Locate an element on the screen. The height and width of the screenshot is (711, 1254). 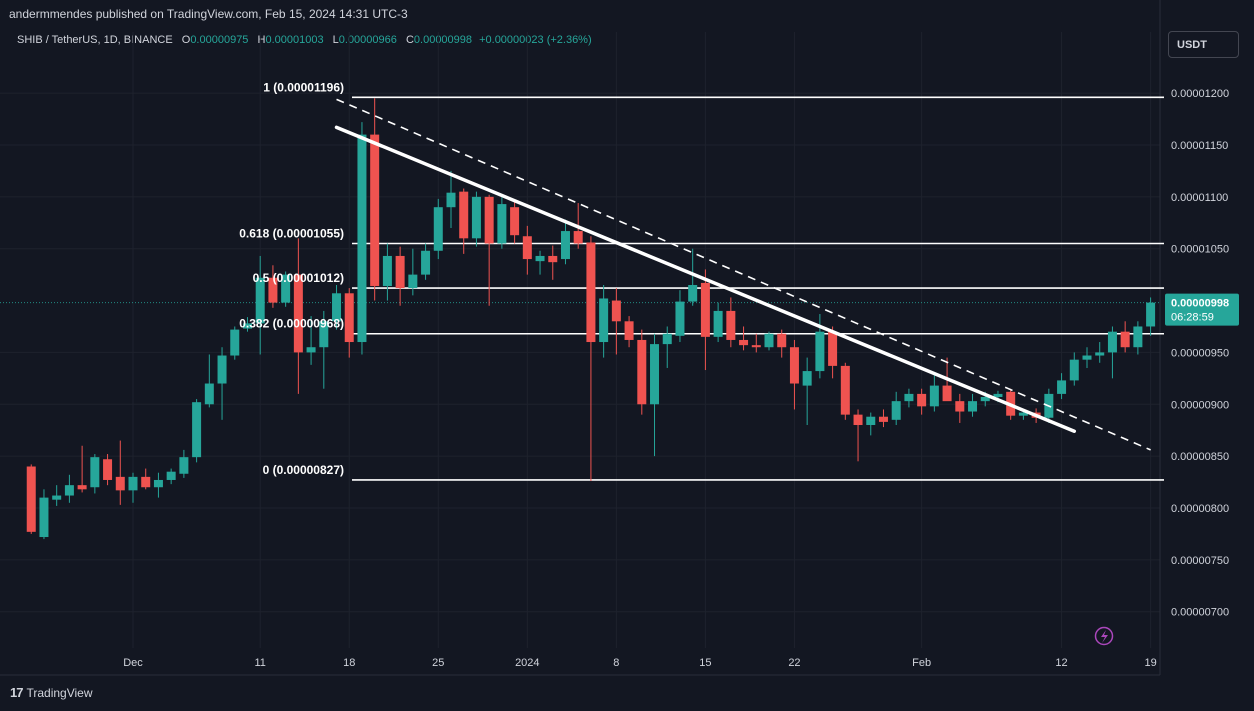
lightning-bolt-icon is located at coordinates (1104, 636).